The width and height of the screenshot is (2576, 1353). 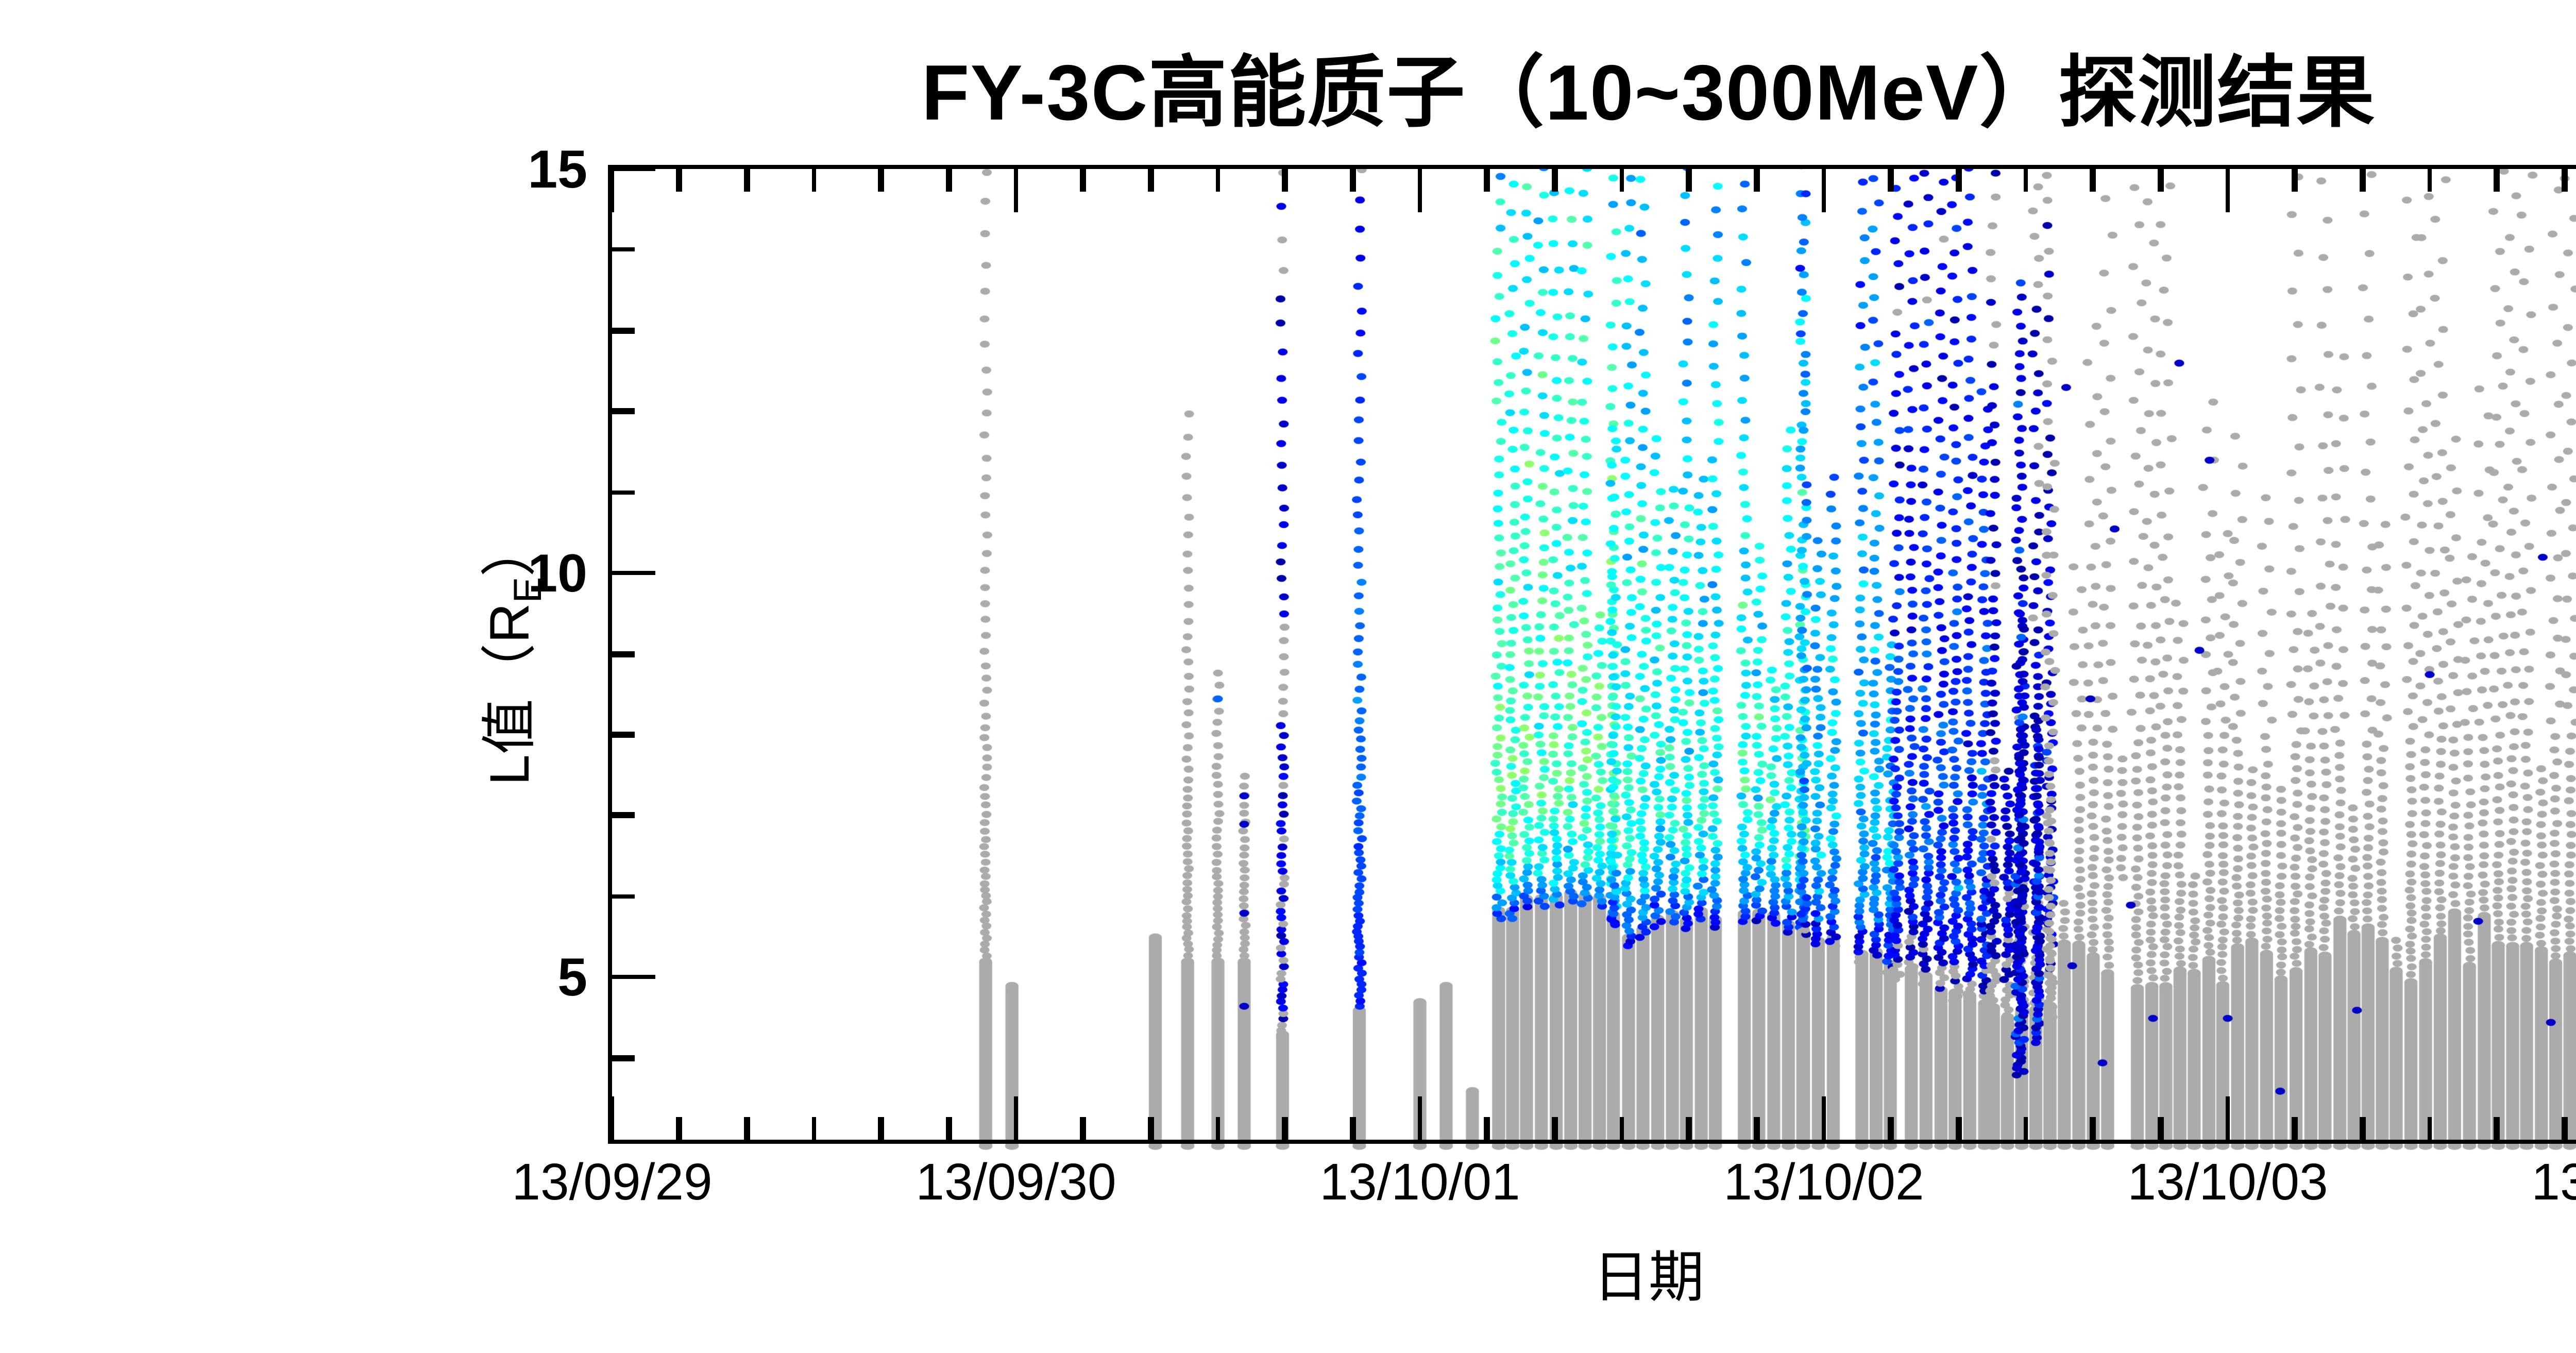 I want to click on x-tick-label: 13/09/30, so click(x=1016, y=1182).